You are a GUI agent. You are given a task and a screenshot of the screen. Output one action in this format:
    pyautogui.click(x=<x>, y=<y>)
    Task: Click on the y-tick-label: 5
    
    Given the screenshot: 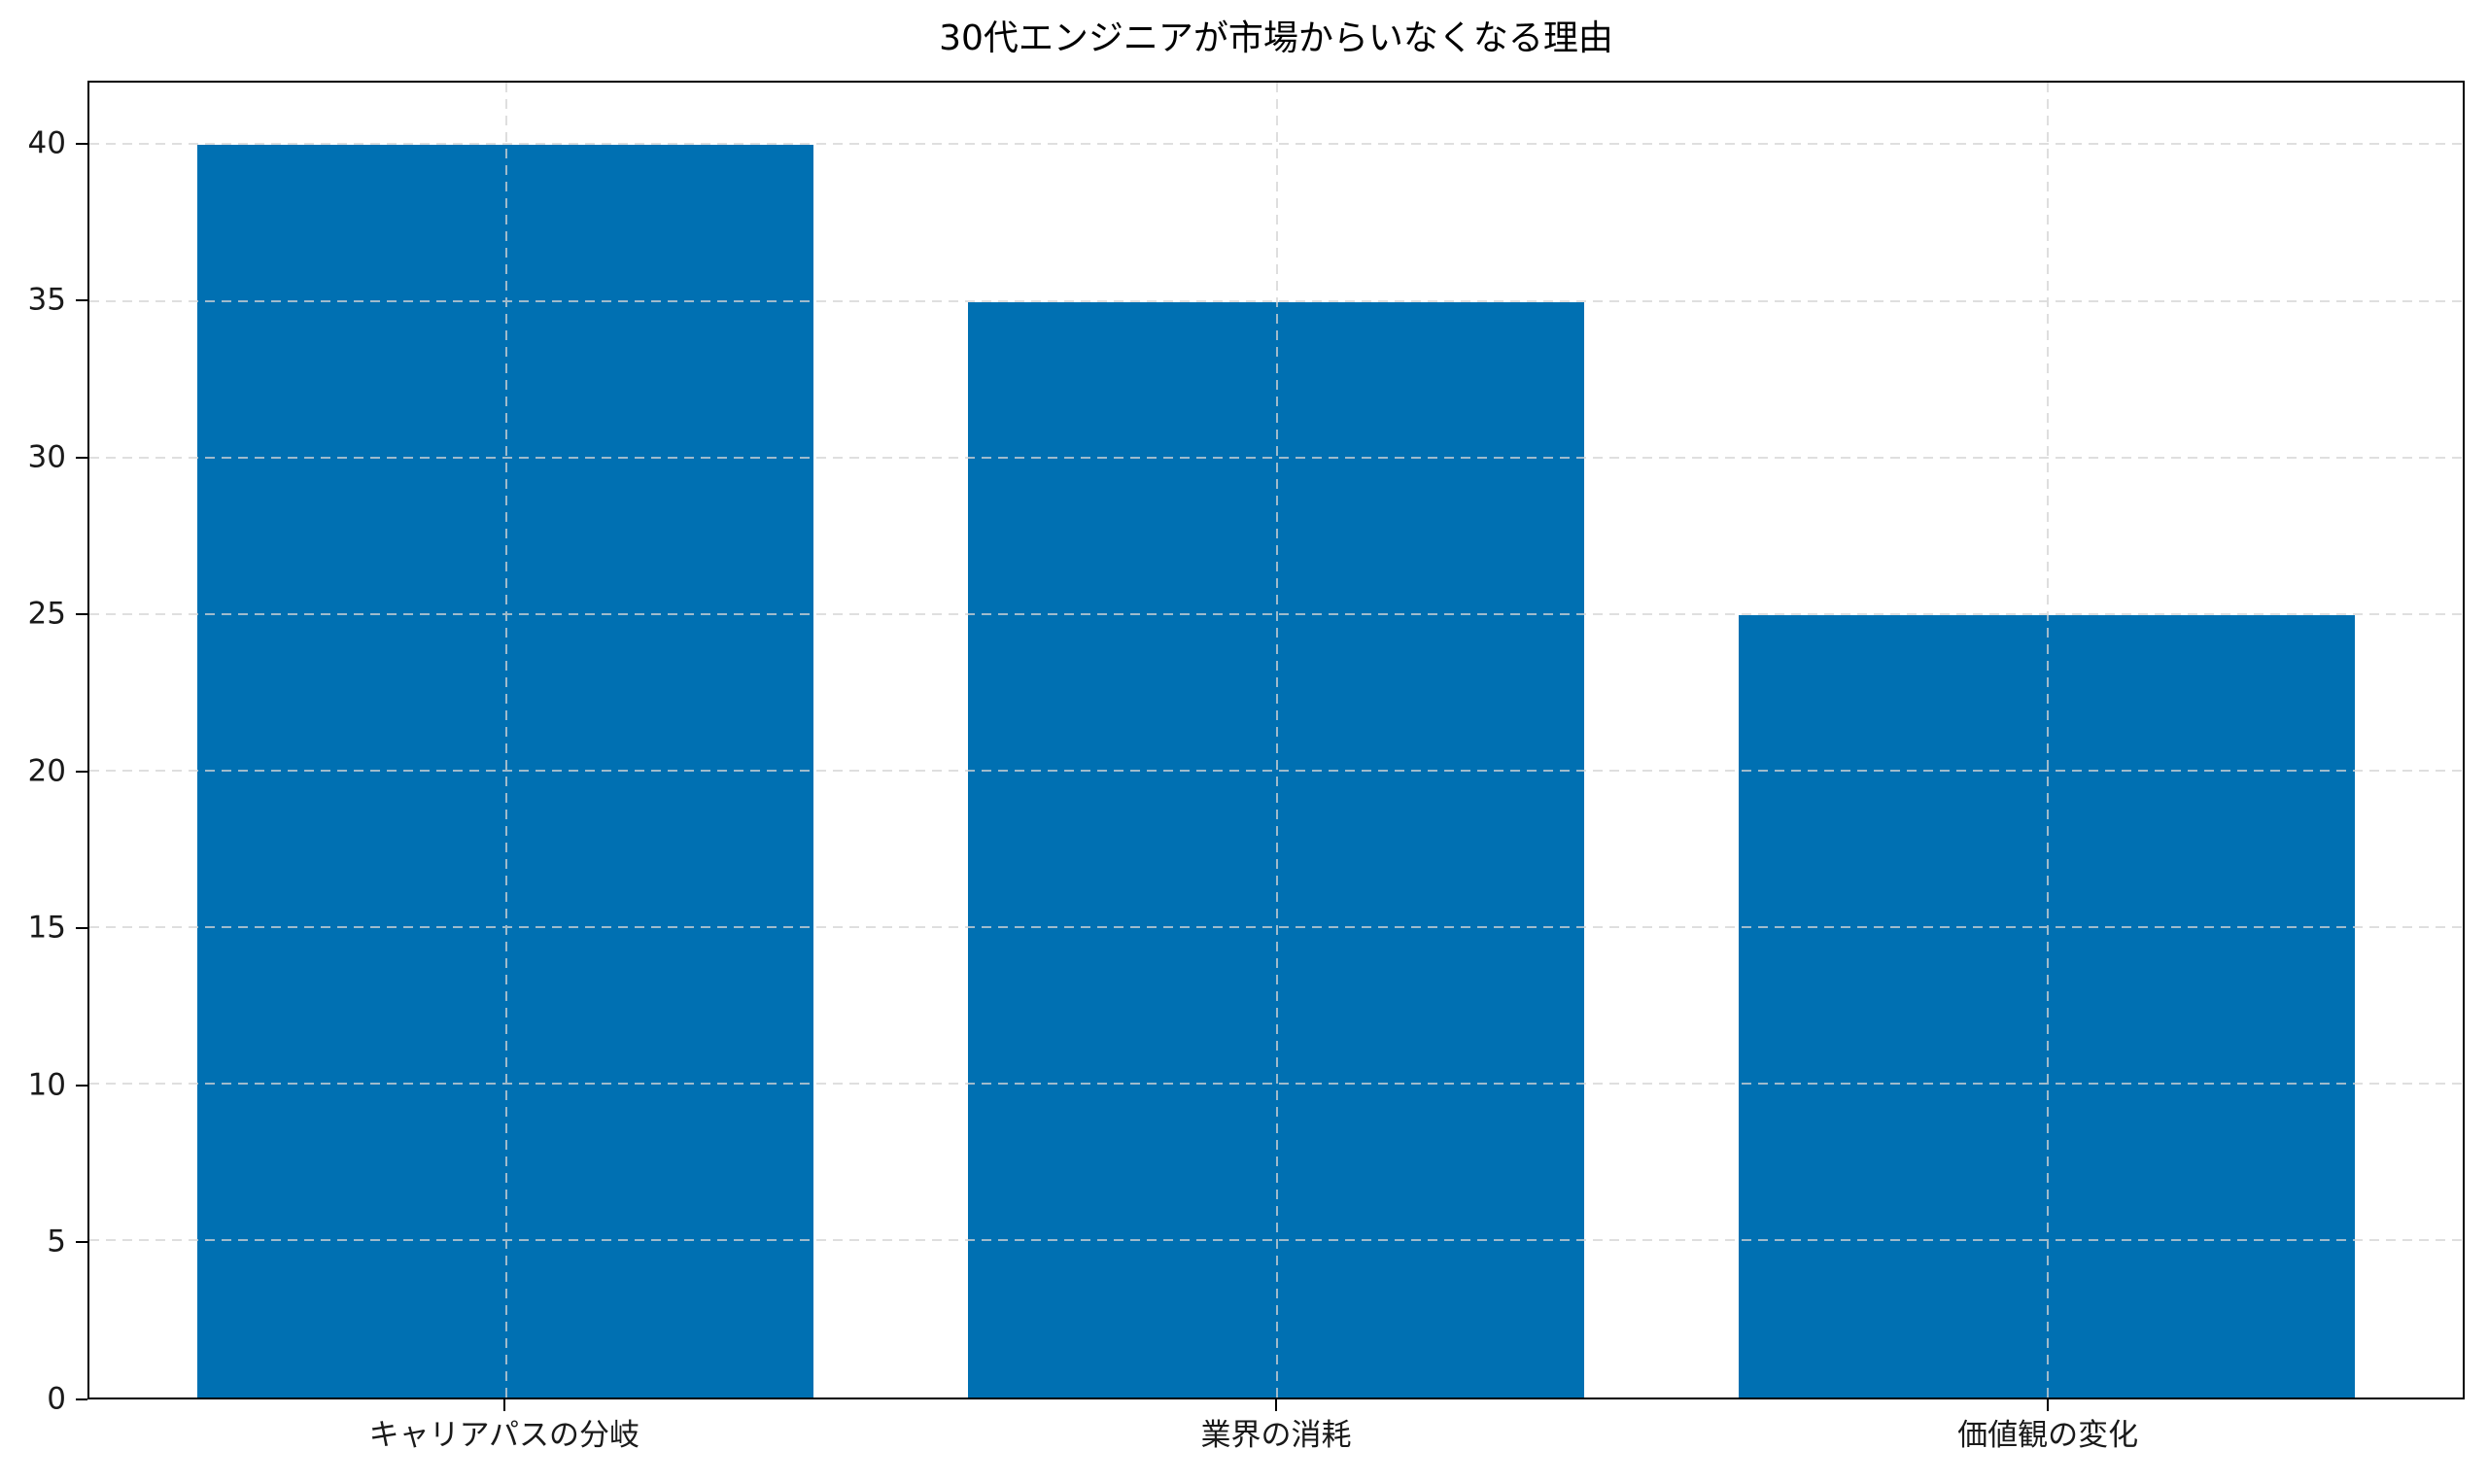 What is the action you would take?
    pyautogui.click(x=56, y=1242)
    